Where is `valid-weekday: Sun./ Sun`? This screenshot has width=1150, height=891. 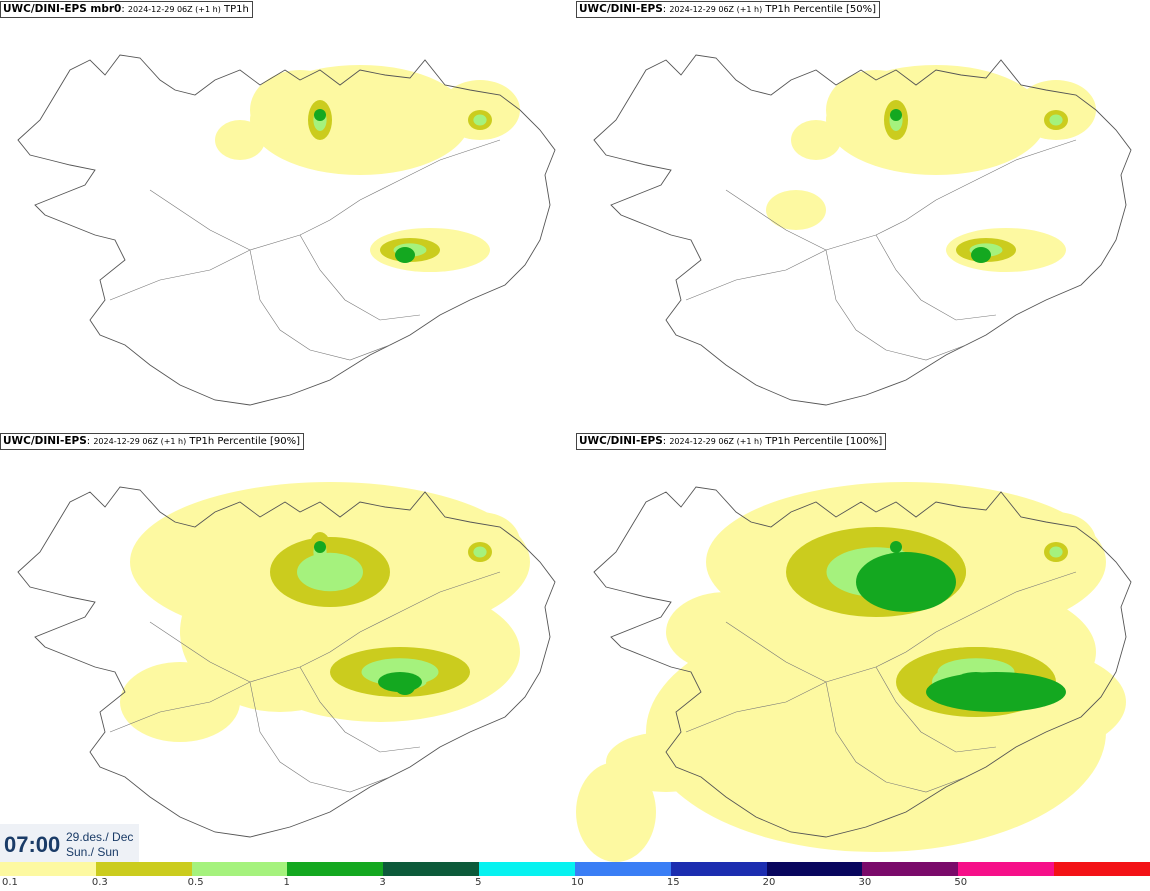 valid-weekday: Sun./ Sun is located at coordinates (92, 852).